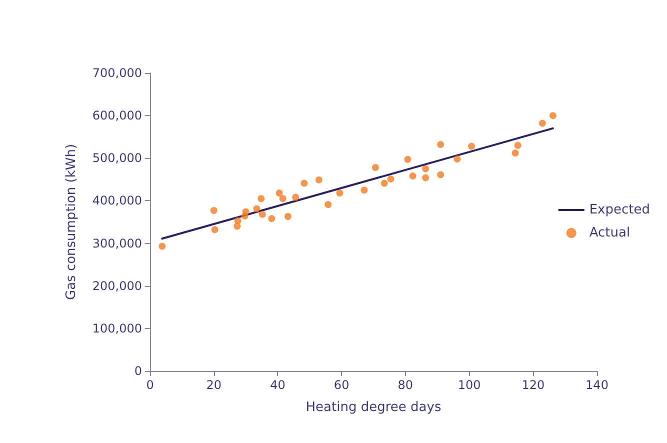 Image resolution: width=667 pixels, height=443 pixels. I want to click on y-tick-label: 500,000, so click(117, 158).